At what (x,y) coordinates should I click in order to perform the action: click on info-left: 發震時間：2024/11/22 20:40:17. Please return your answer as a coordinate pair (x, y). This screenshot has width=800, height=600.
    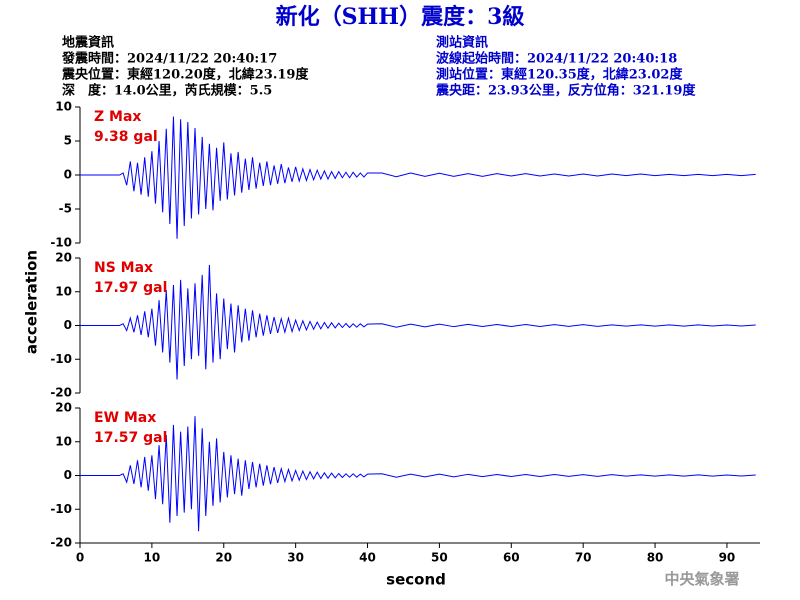
    Looking at the image, I should click on (169, 59).